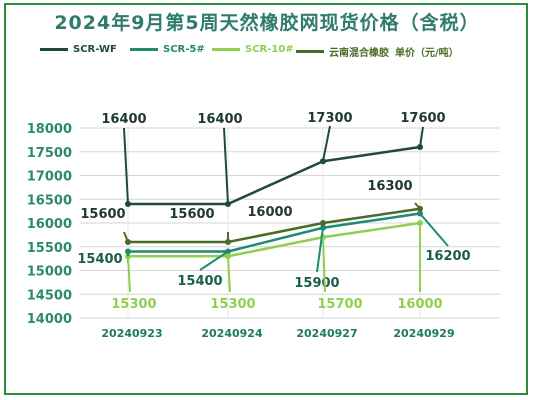 This screenshot has width=534, height=400. What do you see at coordinates (339, 304) in the screenshot?
I see `data-label: 15700` at bounding box center [339, 304].